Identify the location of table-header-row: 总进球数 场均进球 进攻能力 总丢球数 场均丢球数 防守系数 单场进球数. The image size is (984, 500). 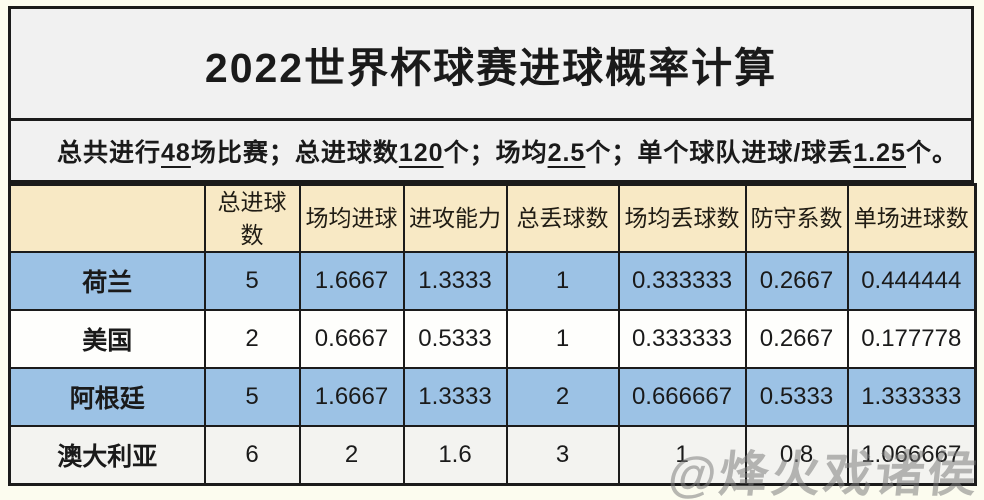
(492, 218).